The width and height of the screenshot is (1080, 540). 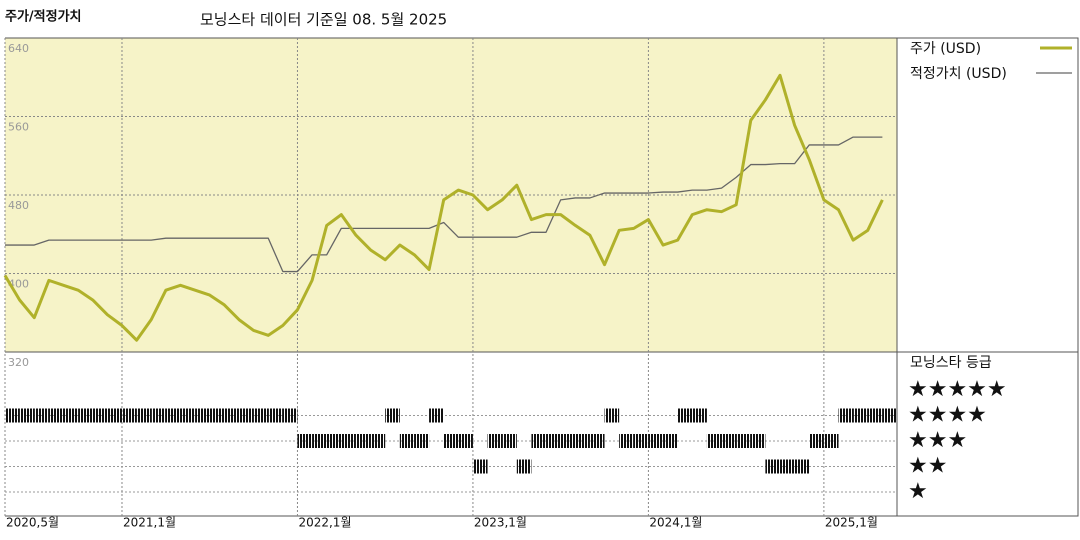 I want to click on legend-label: 주가 (USD), so click(x=945, y=49).